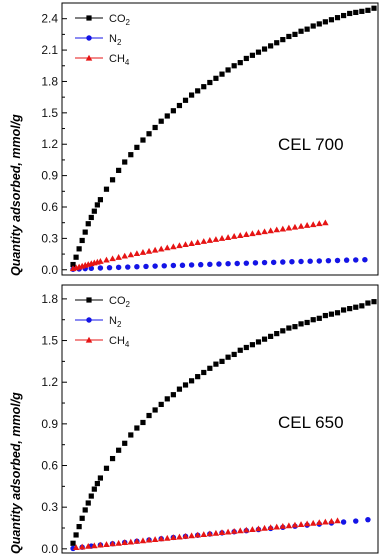  I want to click on y-tick-label: 0.6, so click(49, 207).